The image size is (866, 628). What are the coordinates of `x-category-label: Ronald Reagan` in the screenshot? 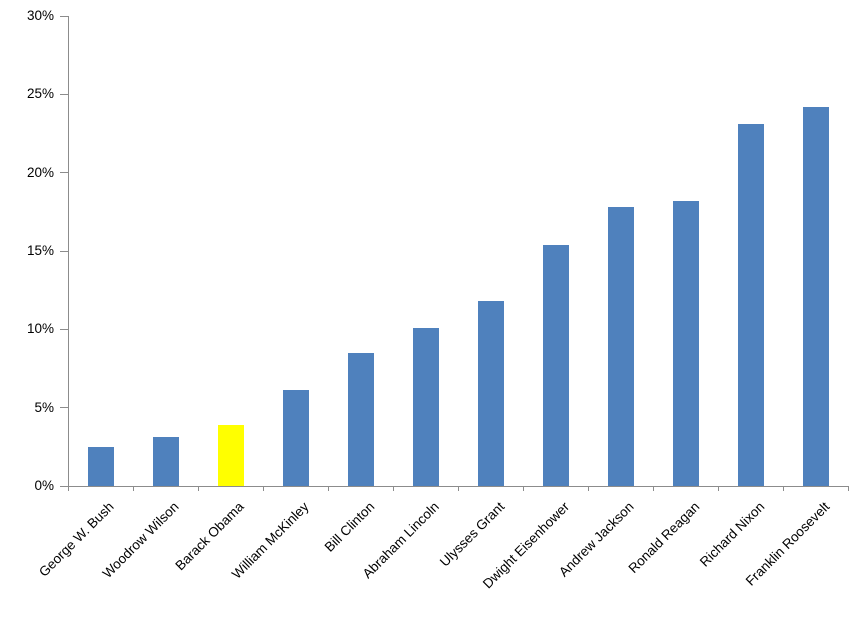 It's located at (664, 537).